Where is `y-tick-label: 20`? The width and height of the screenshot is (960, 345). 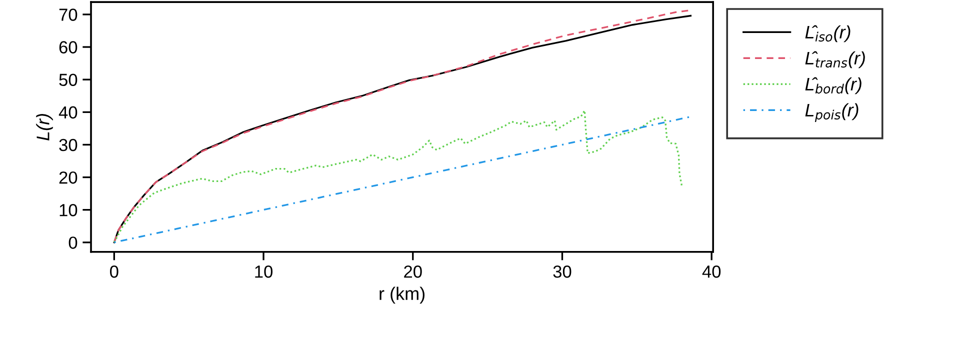 y-tick-label: 20 is located at coordinates (68, 177).